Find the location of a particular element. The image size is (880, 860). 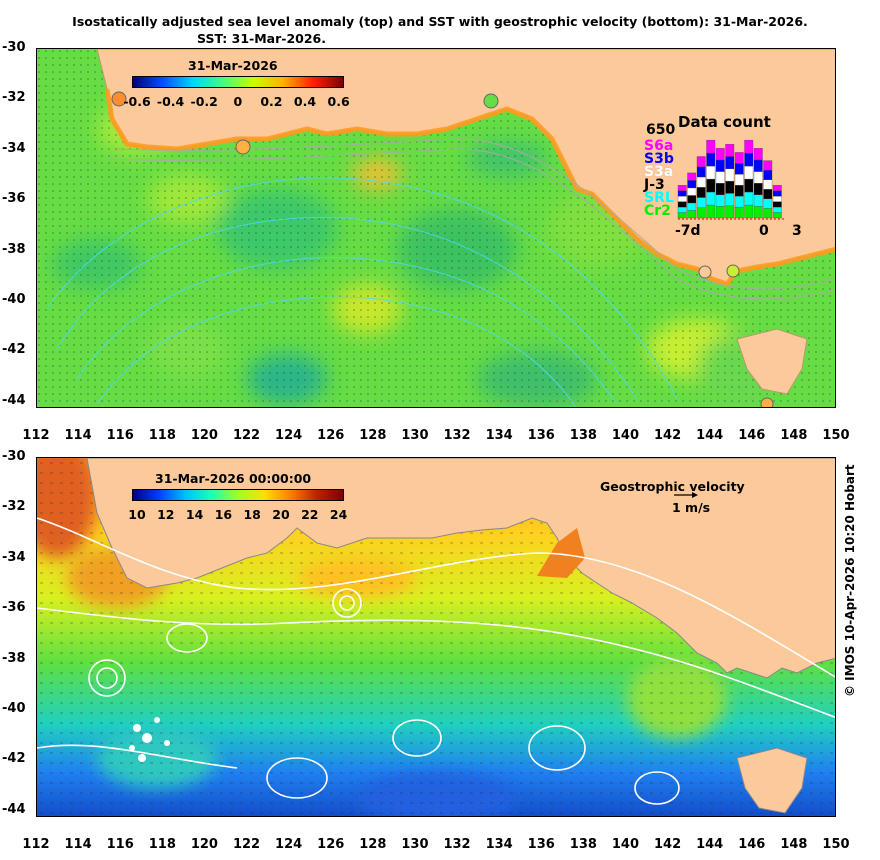

velocity-legend-unit: 1 m/s is located at coordinates (691, 507).